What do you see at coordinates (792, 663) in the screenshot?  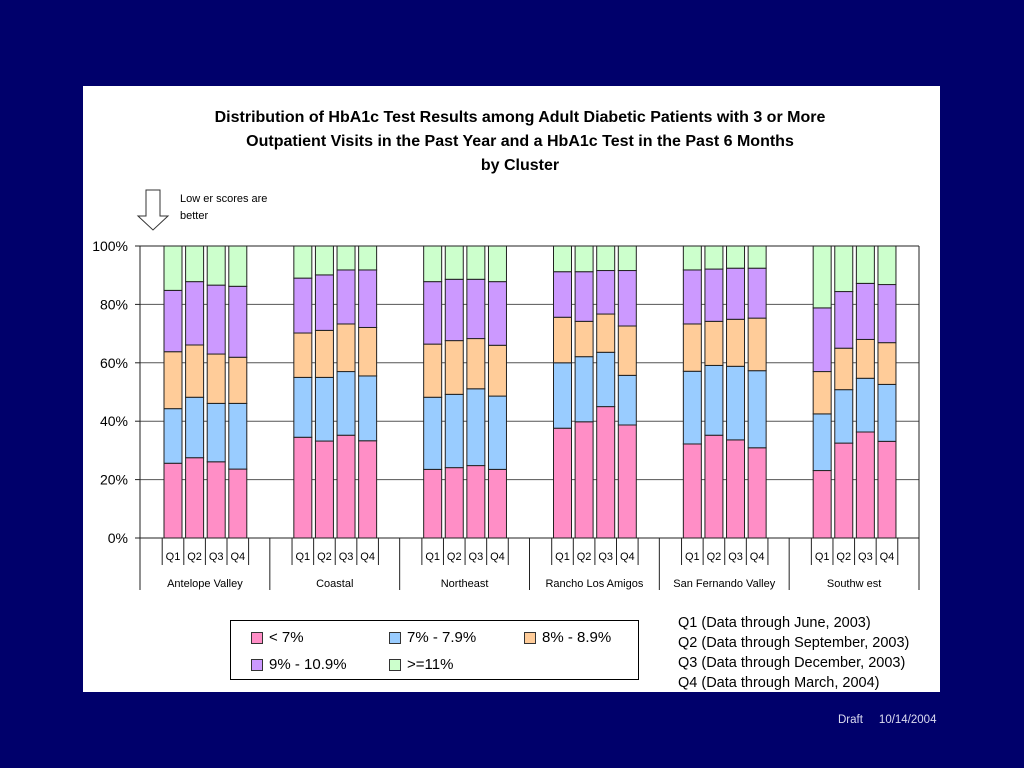 I see `quarter-note-q3: Q3 (Data through December, 2003)` at bounding box center [792, 663].